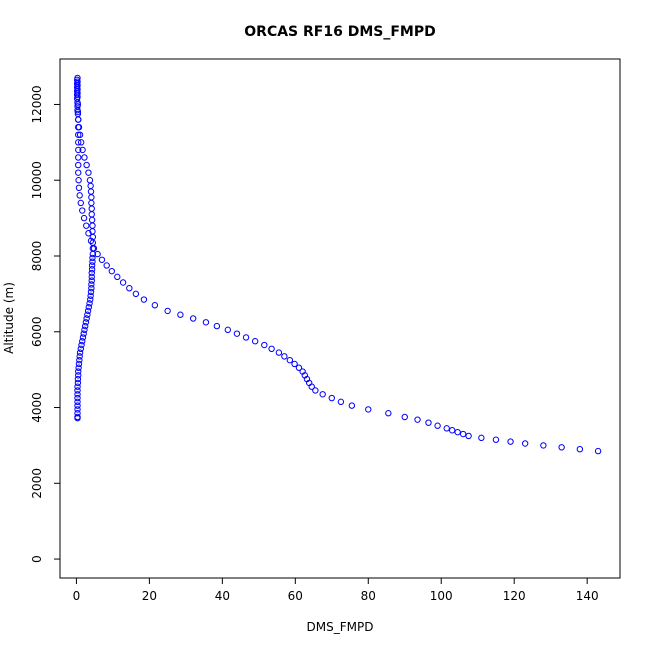 The image size is (650, 650). Describe the element at coordinates (37, 256) in the screenshot. I see `y-tick-label: 8000` at that location.